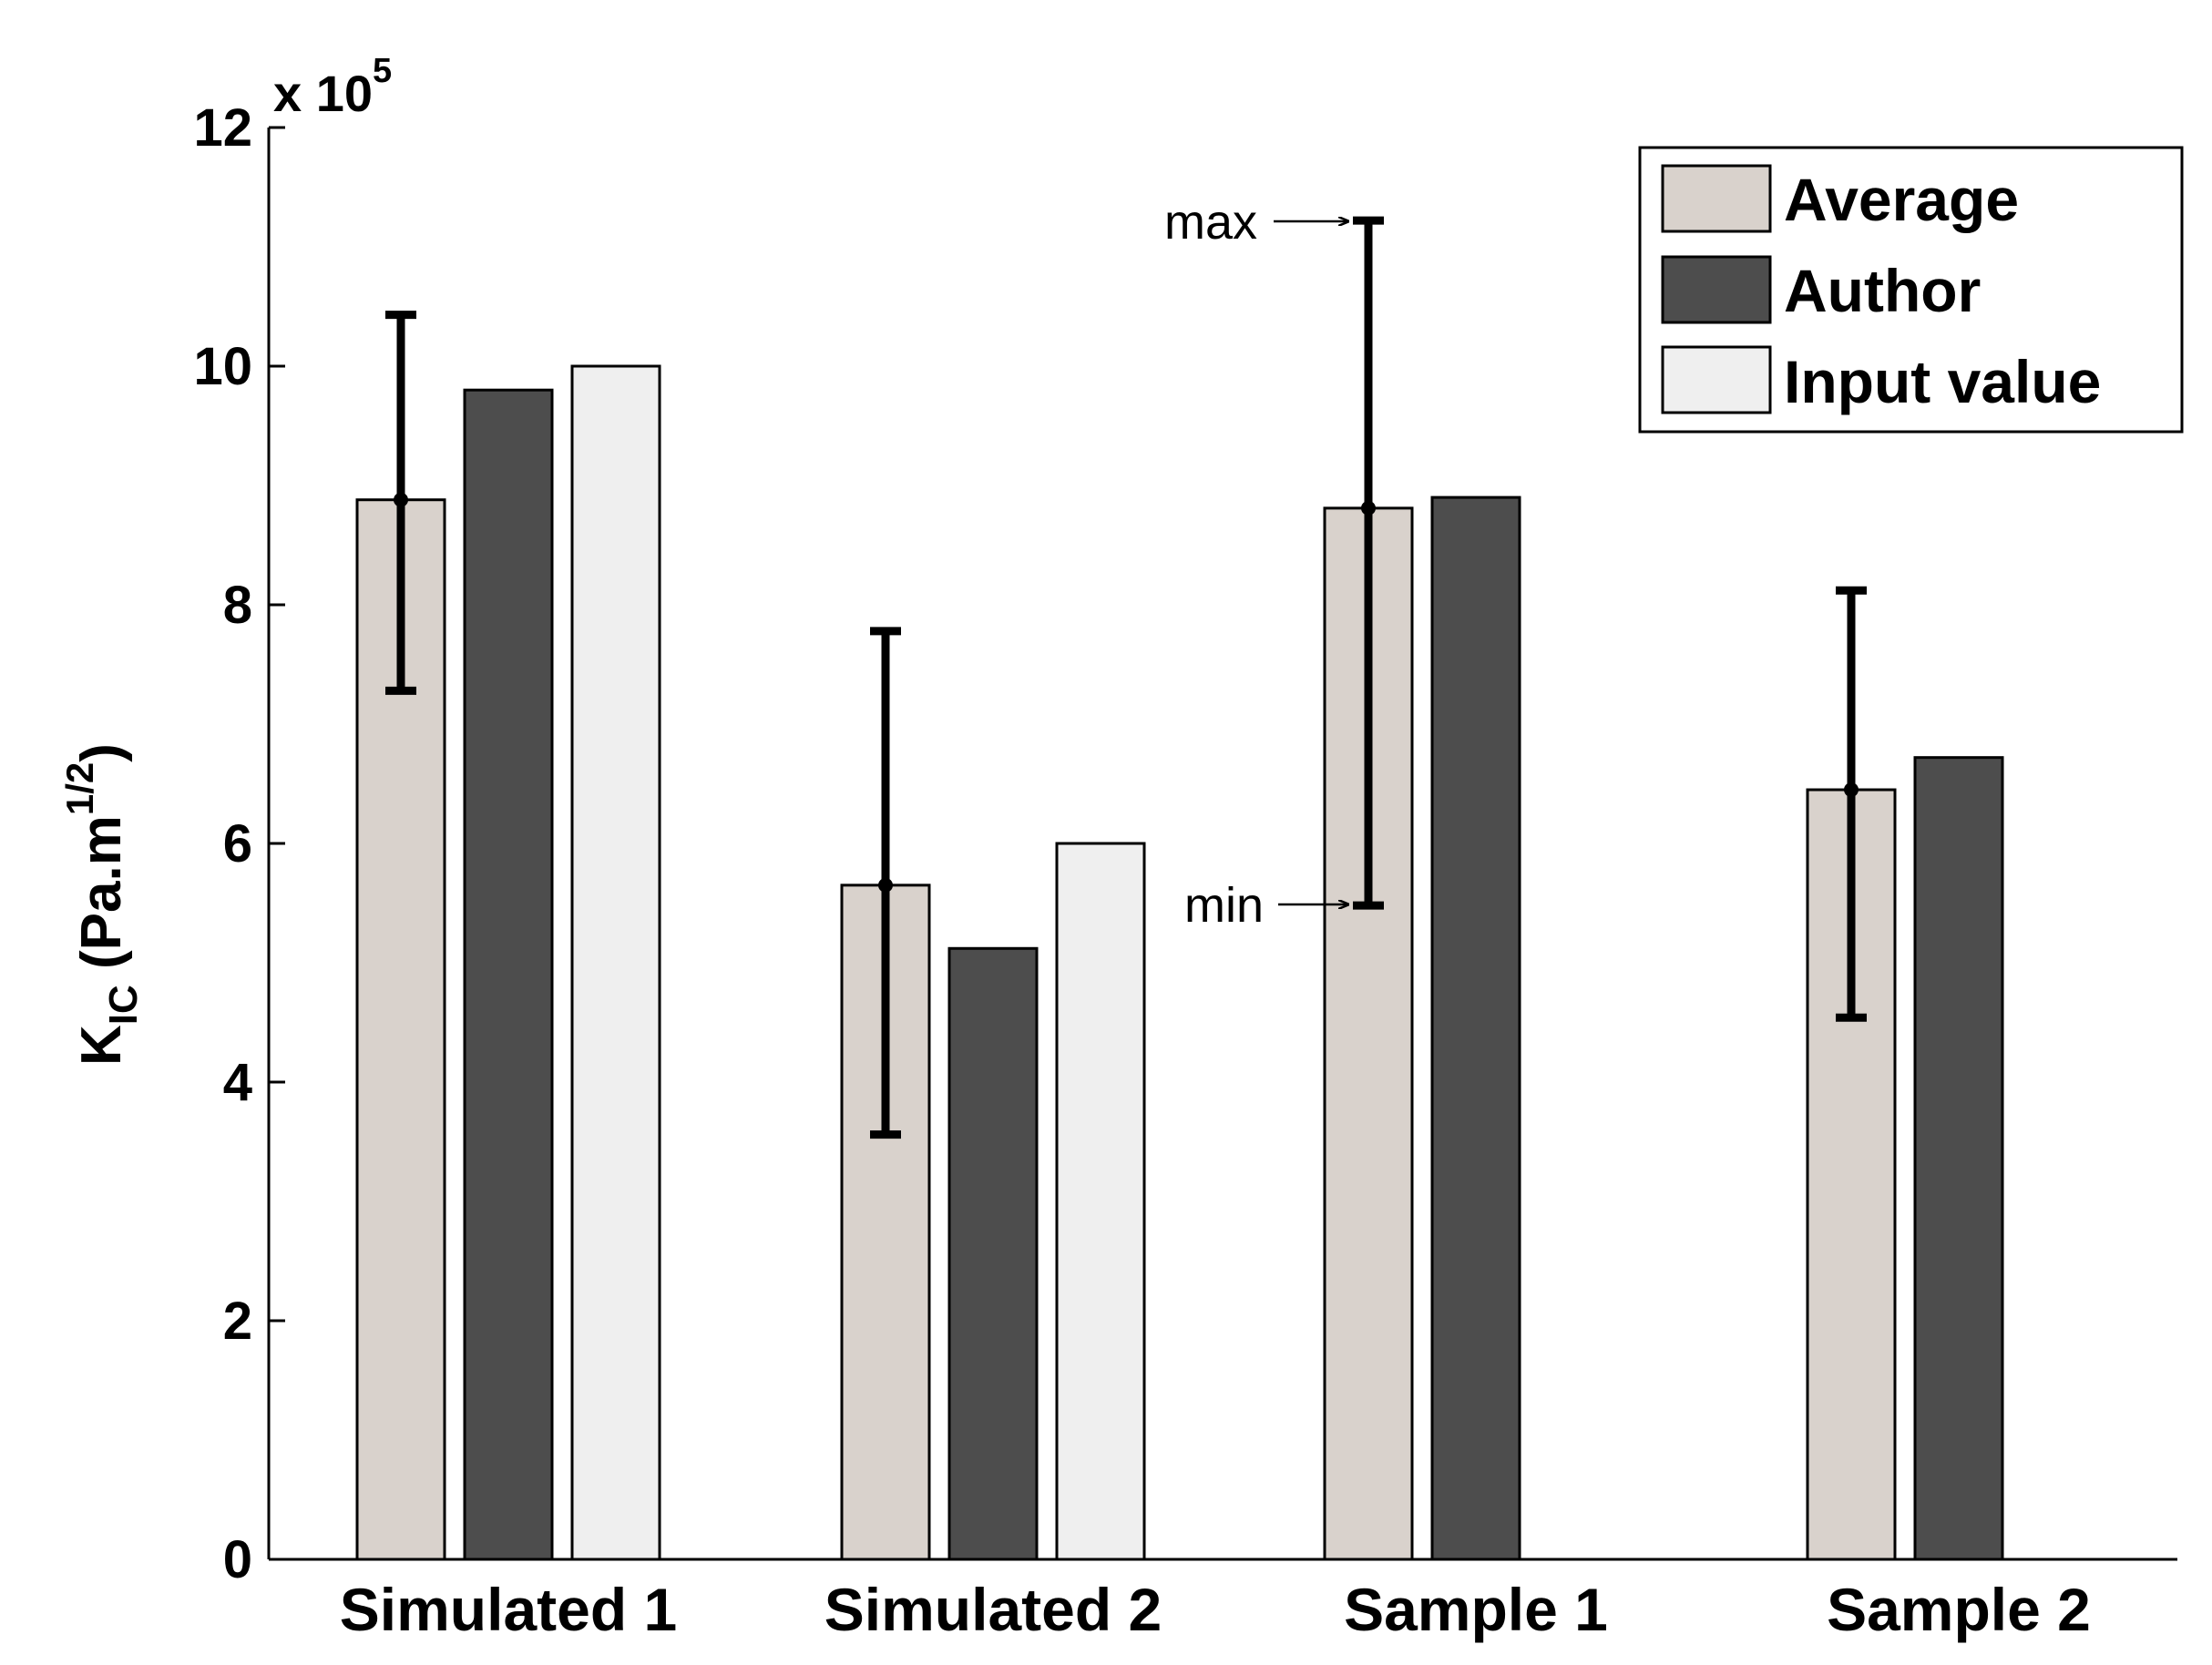 Image resolution: width=2212 pixels, height=1665 pixels. What do you see at coordinates (1716, 199) in the screenshot?
I see `legend-swatch-average` at bounding box center [1716, 199].